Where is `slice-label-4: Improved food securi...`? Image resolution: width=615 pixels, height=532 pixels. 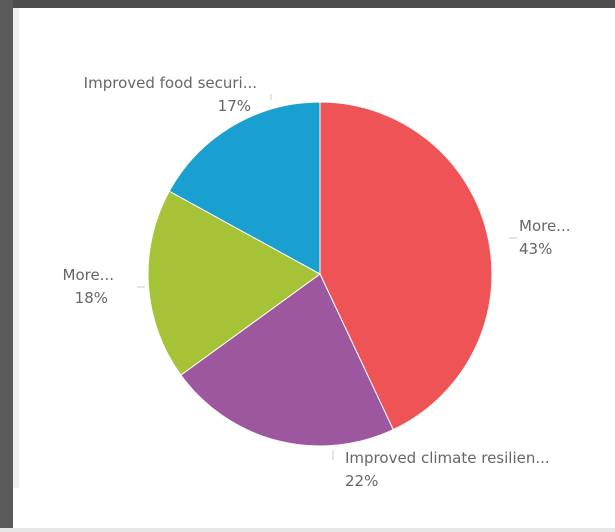 slice-label-4: Improved food securi... is located at coordinates (170, 83).